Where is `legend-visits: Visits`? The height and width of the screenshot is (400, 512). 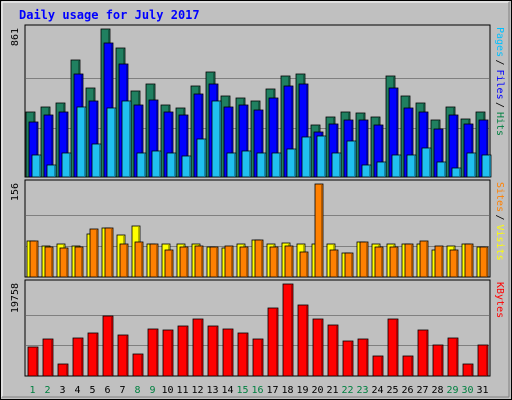
legend-visits: Visits is located at coordinates (499, 243).